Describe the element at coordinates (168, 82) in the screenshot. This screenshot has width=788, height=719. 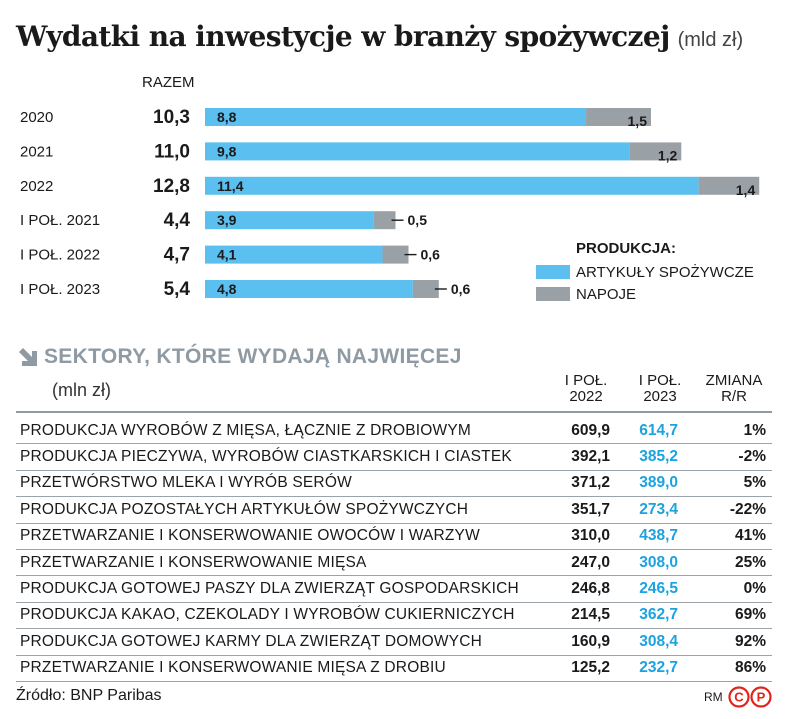
I see `total-column-header: RAZEM` at that location.